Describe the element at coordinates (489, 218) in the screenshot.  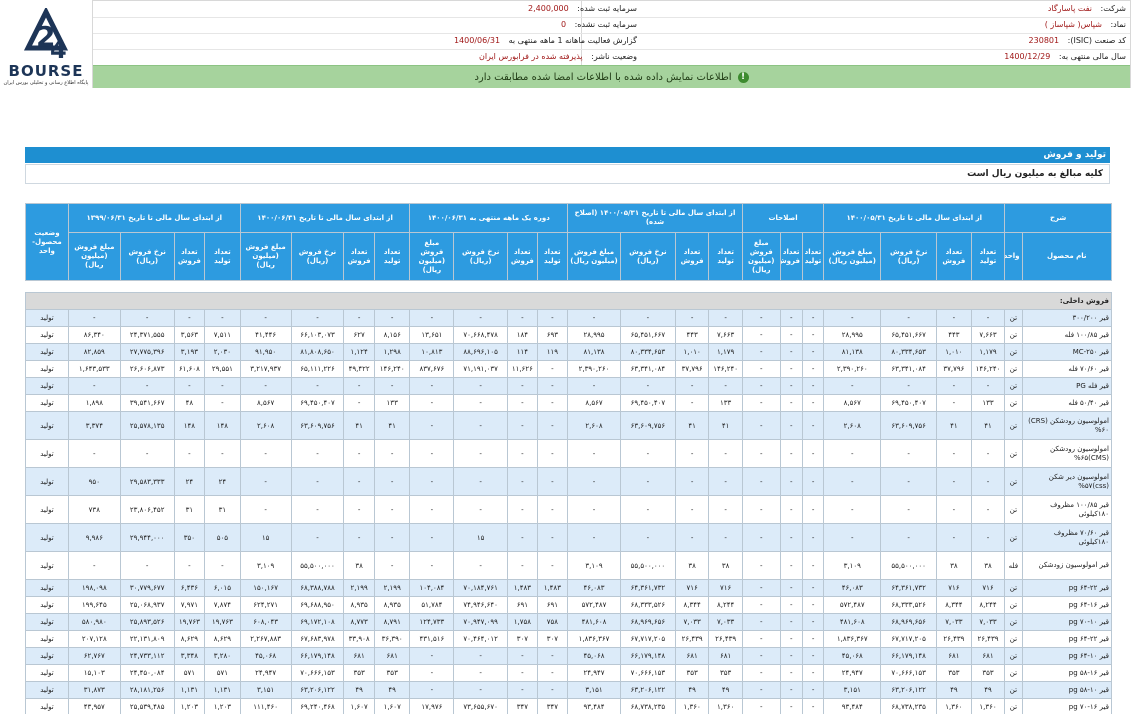
I see `header-group-4: دوره یک ماهه منتهی به ۱۴۰۰/۰۶/۳۱` at that location.